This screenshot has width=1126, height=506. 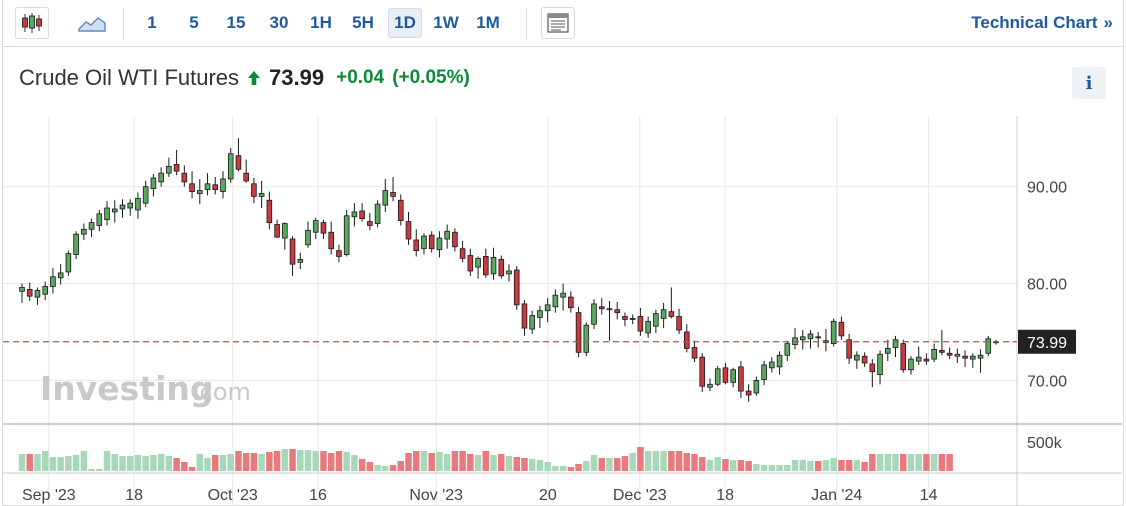 What do you see at coordinates (32, 23) in the screenshot?
I see `candlestick-chart-type-button` at bounding box center [32, 23].